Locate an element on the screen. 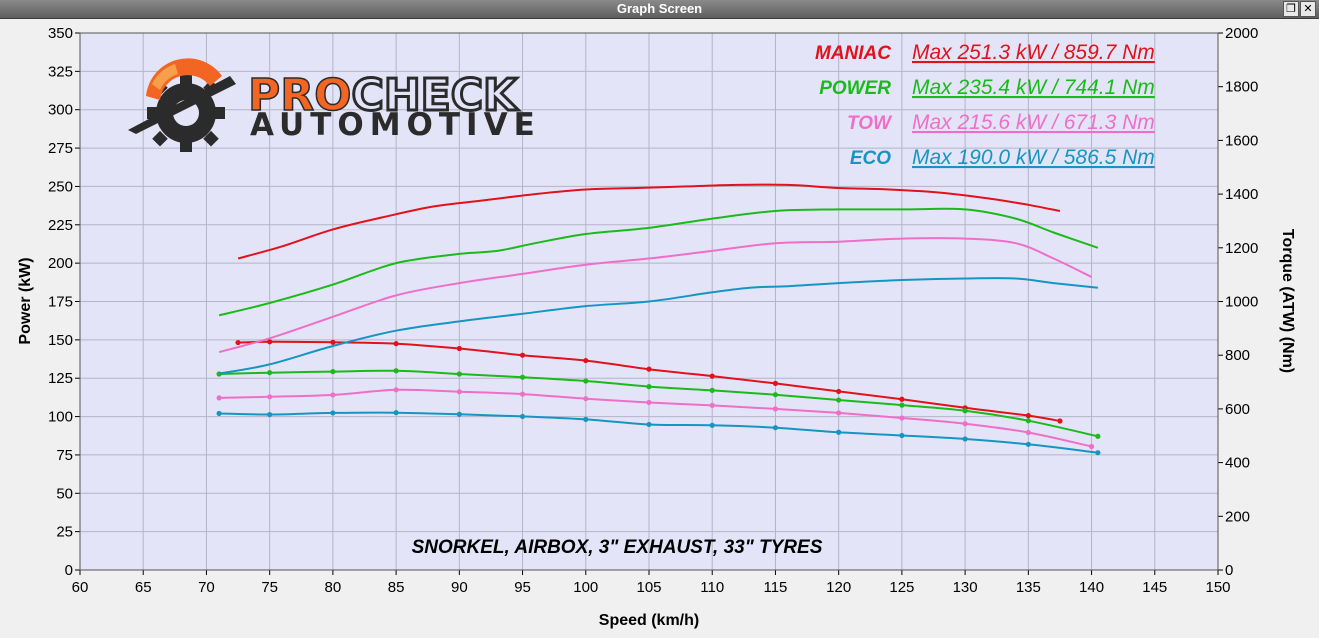 The height and width of the screenshot is (638, 1319). svg-text: PROCHECK is located at coordinates (383, 95).